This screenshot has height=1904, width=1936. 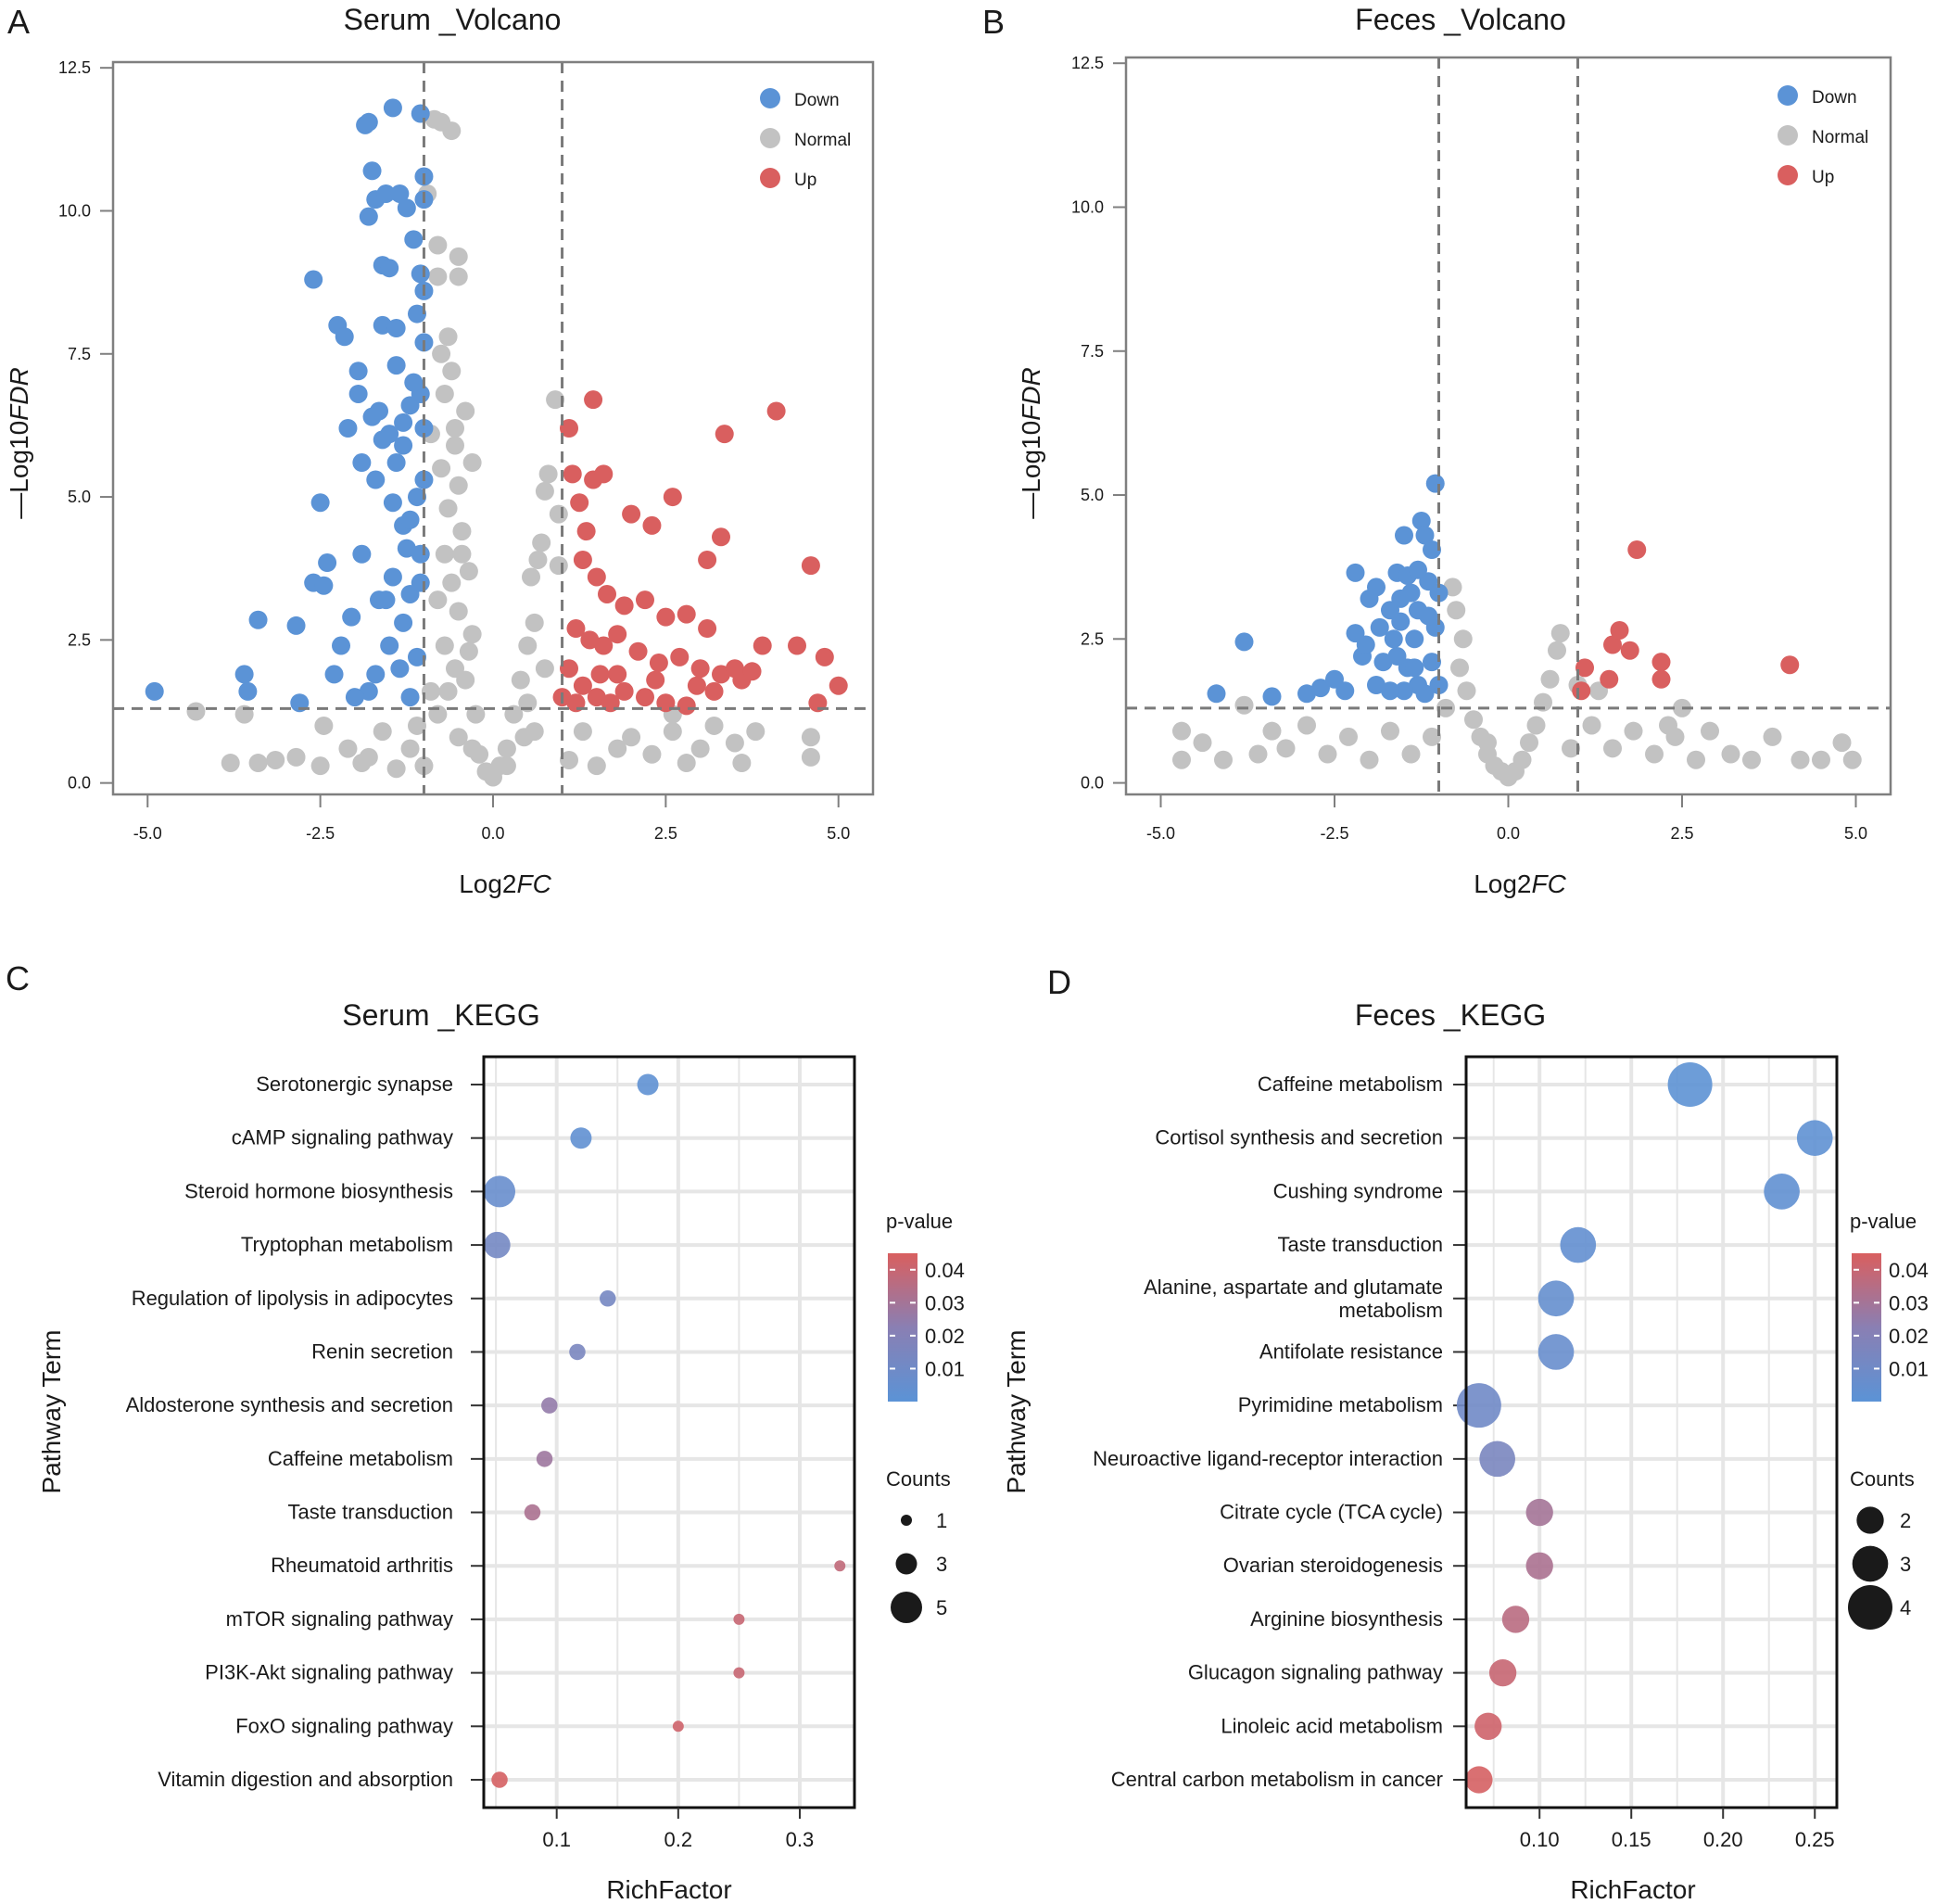 What do you see at coordinates (1340, 1404) in the screenshot?
I see `kegg-feces-pathway-label: Pyrimidine metabolism` at bounding box center [1340, 1404].